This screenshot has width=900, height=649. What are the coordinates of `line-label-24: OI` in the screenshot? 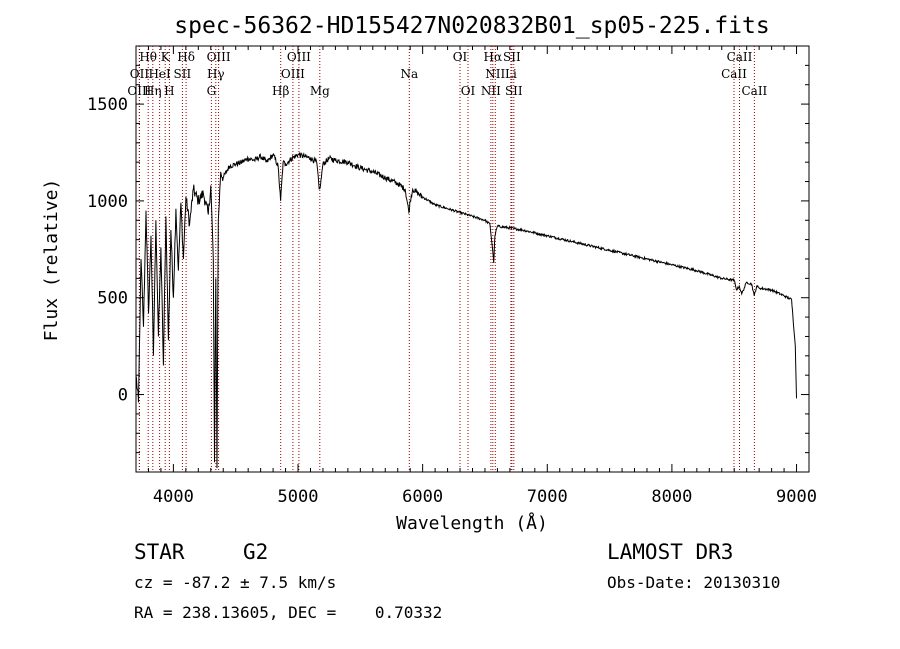 It's located at (468, 91).